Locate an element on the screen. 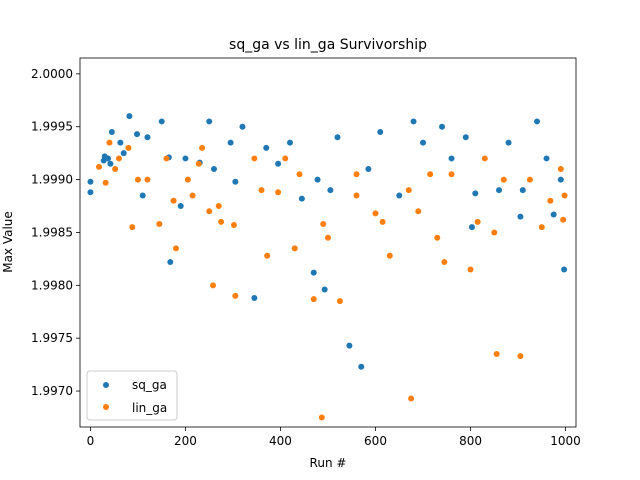 This screenshot has width=640, height=480. y-tick-label-5: 1.9995 is located at coordinates (52, 127).